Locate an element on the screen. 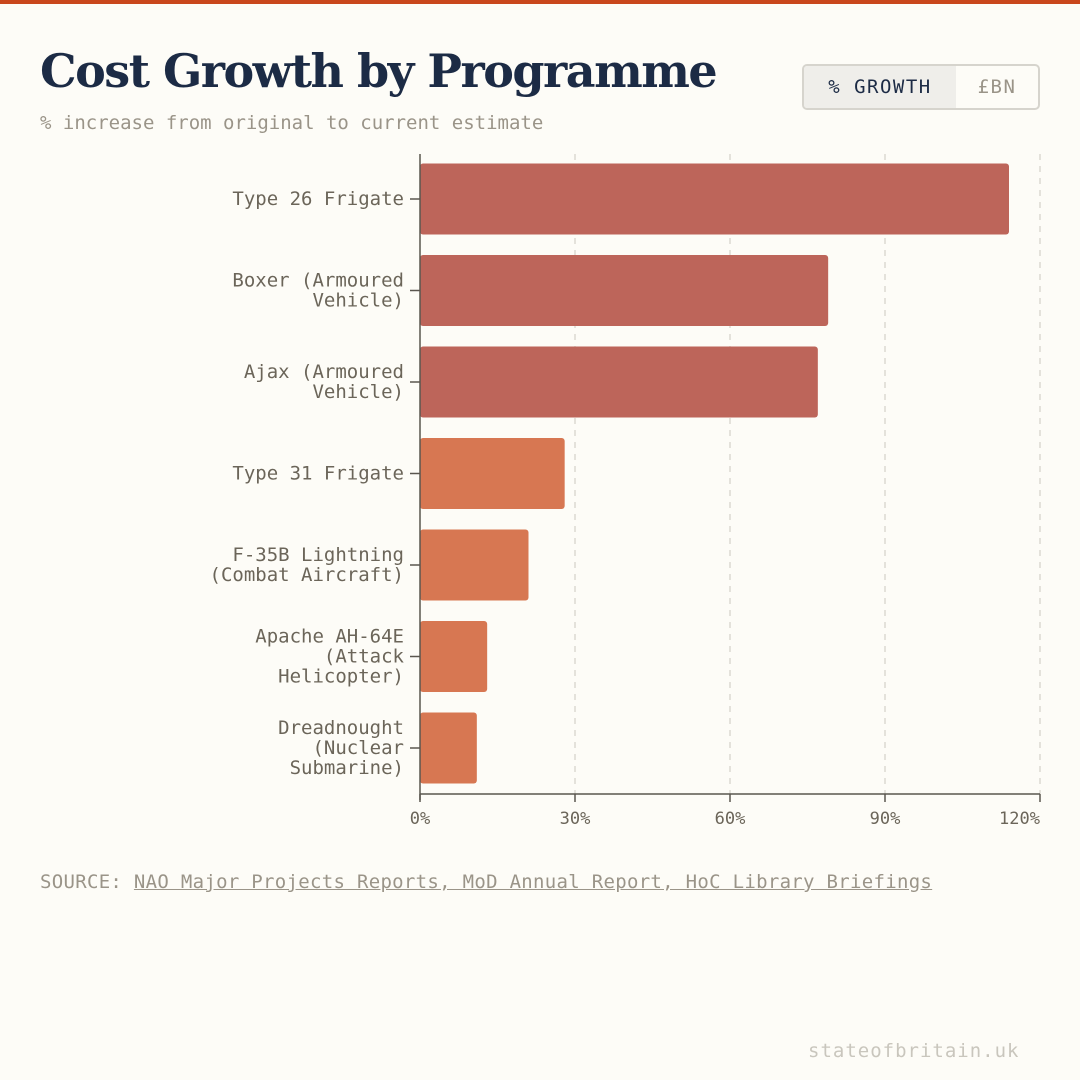 The height and width of the screenshot is (1080, 1080). category-label-2: Ajax (Armoured Vehicle) is located at coordinates (324, 382).